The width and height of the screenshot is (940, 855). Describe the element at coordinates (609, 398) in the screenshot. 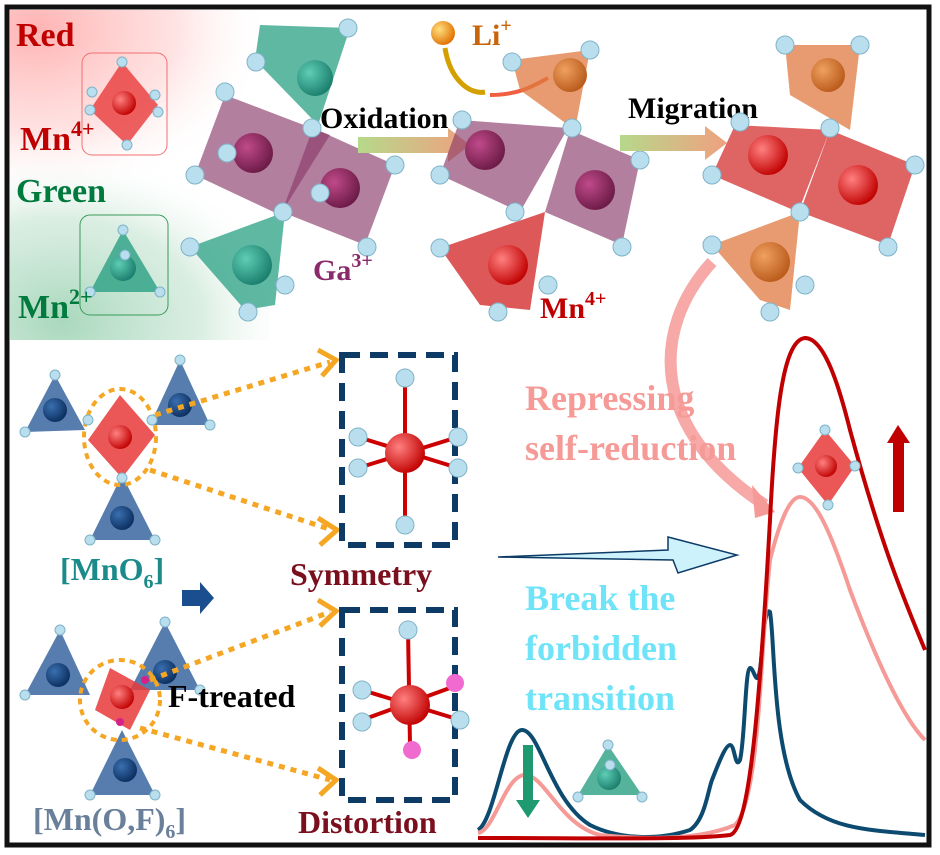

I see `repressing-label-line1: Repressing` at that location.